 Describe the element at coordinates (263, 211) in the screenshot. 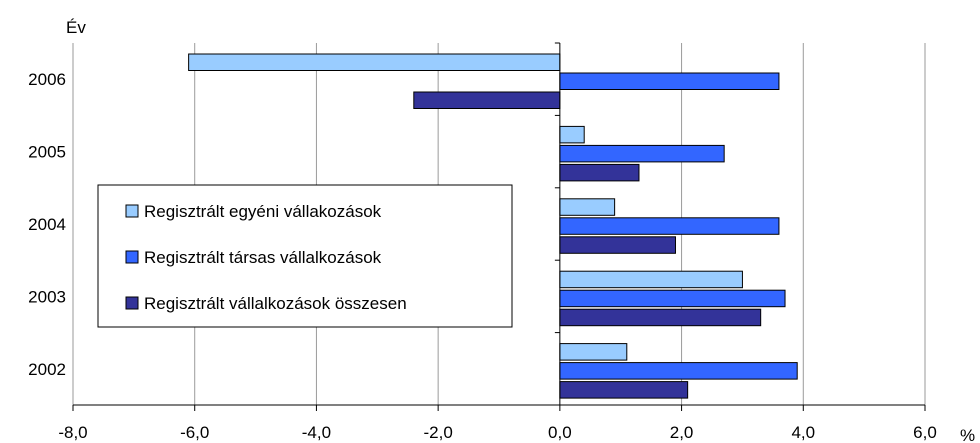

I see `legend-label-1: Regisztrált egyéni vállakozások` at that location.